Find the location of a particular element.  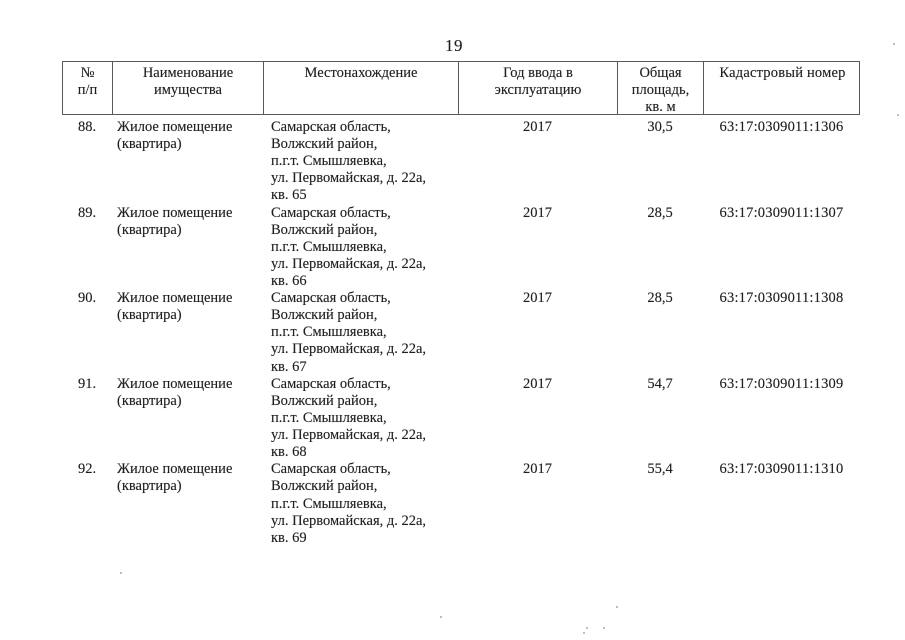

column-header-area: Общая площадь, кв. м is located at coordinates (661, 88).